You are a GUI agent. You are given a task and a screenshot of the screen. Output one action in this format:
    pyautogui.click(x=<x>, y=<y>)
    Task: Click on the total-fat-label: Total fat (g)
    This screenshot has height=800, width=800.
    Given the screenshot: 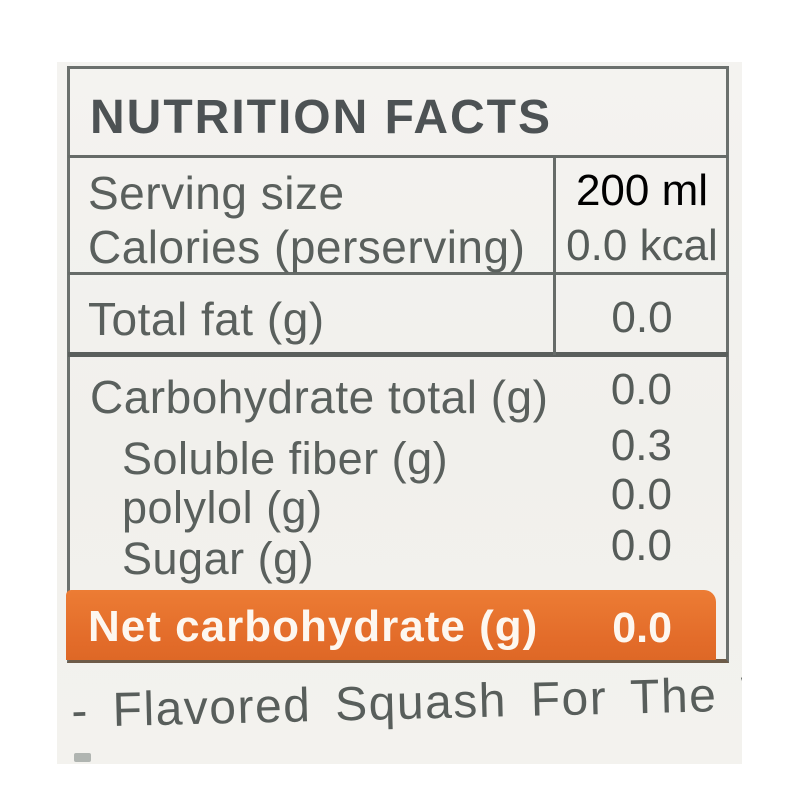 What is the action you would take?
    pyautogui.click(x=206, y=319)
    